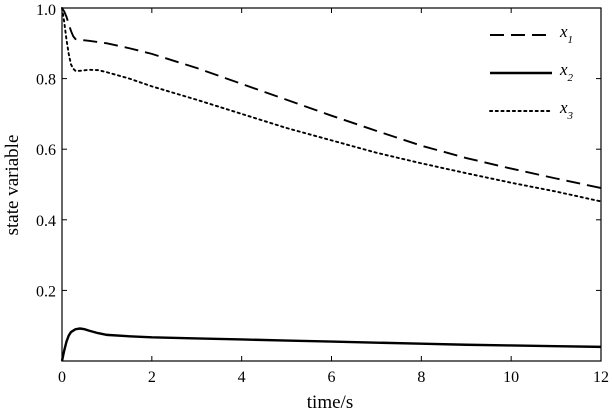 The height and width of the screenshot is (415, 612). Describe the element at coordinates (46, 150) in the screenshot. I see `y-tick-label: 0.6` at that location.